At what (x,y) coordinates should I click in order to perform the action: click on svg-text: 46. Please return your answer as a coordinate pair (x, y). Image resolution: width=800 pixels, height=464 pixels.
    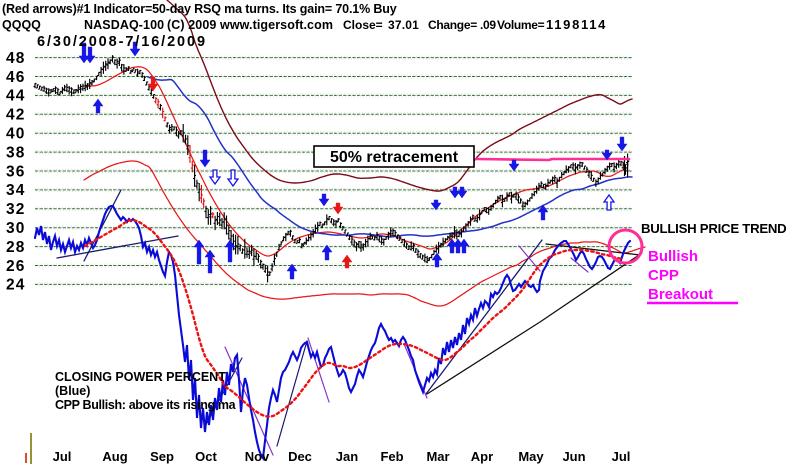
    Looking at the image, I should click on (15, 77).